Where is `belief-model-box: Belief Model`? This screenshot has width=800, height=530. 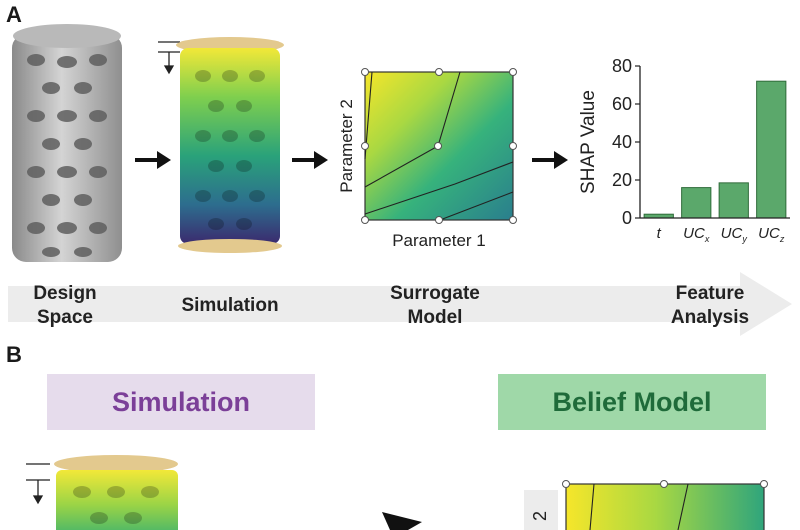
belief-model-box: Belief Model is located at coordinates (632, 402).